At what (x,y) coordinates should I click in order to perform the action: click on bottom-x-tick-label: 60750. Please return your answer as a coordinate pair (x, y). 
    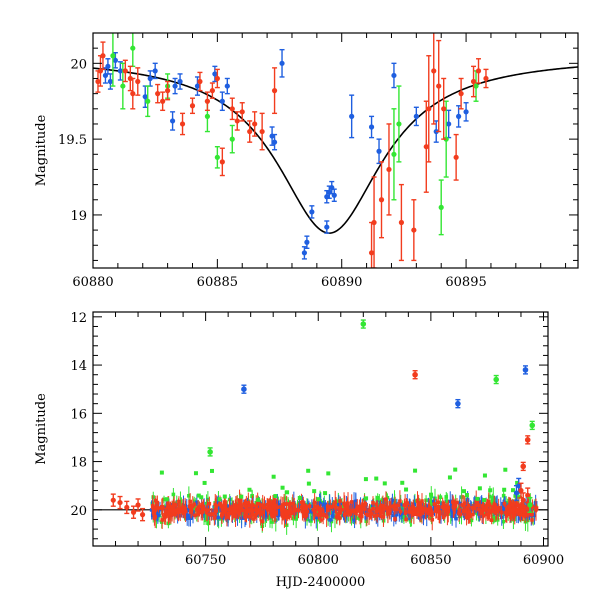
    Looking at the image, I should click on (205, 560).